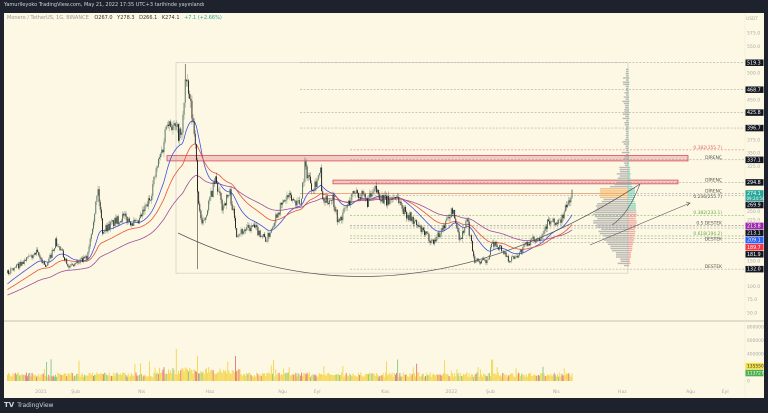 This screenshot has height=413, width=768. I want to click on price-axis-label: 450.0, so click(753, 100).